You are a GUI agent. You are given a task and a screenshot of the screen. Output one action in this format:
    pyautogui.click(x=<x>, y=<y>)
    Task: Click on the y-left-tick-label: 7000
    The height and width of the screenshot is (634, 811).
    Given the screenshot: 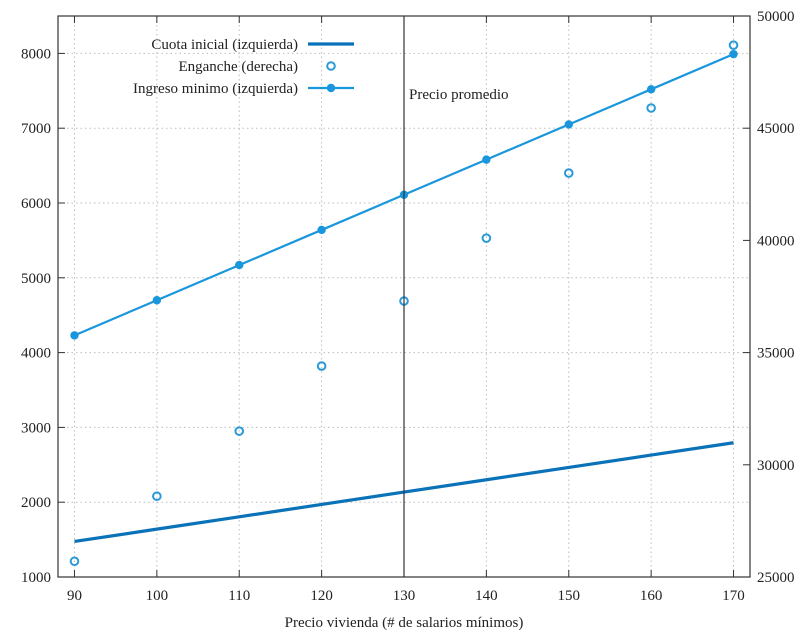 What is the action you would take?
    pyautogui.click(x=36, y=129)
    